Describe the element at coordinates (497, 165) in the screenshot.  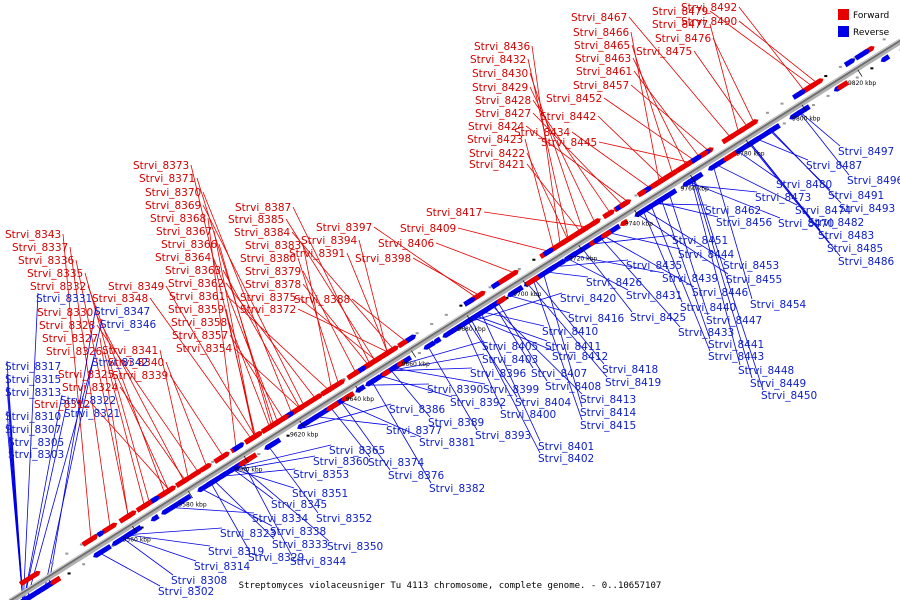
I see `forward-gene-label: Strvi_8421` at that location.